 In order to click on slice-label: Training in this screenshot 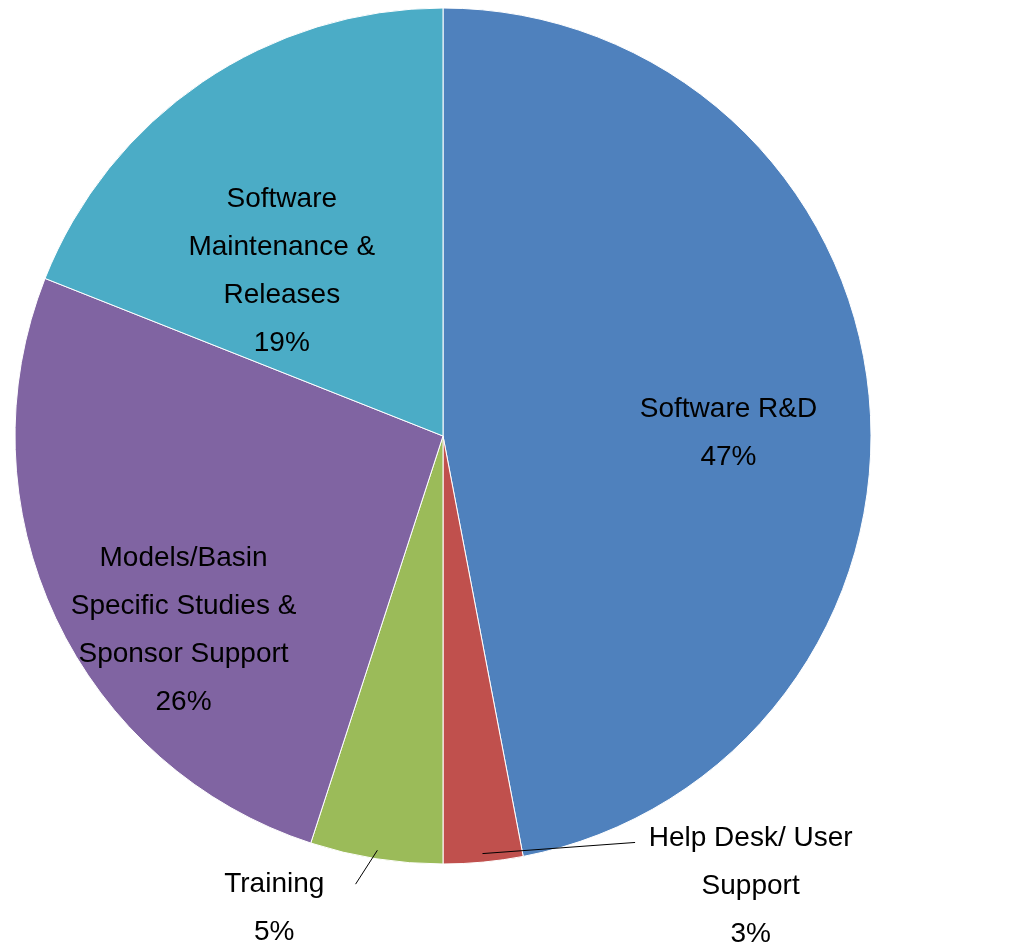, I will do `click(274, 883)`.